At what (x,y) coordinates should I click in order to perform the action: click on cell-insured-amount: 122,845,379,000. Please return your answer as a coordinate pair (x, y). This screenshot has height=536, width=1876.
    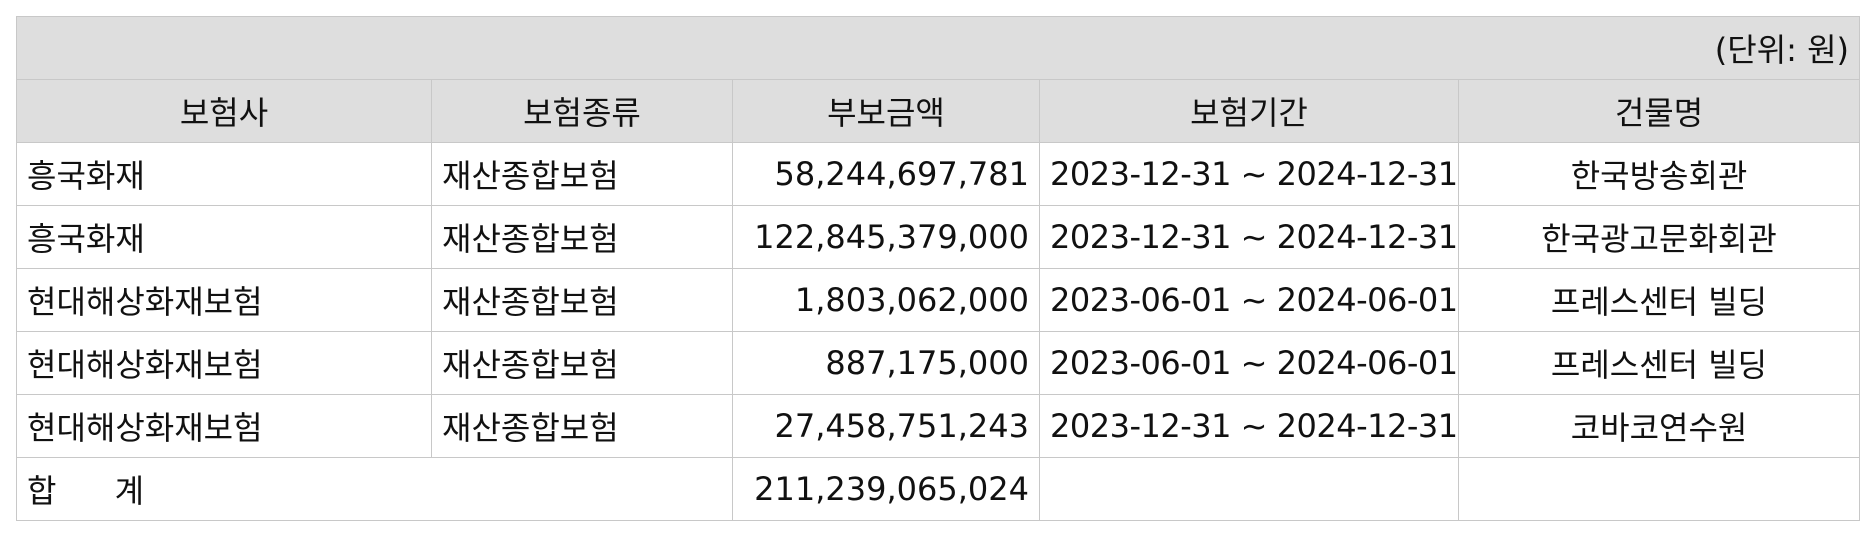
    Looking at the image, I should click on (886, 237).